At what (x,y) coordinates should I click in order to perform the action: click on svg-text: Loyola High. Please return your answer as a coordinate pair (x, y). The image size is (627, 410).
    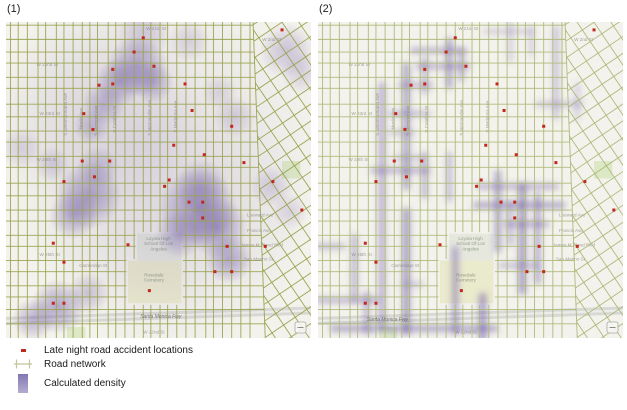
    Looking at the image, I should click on (470, 238).